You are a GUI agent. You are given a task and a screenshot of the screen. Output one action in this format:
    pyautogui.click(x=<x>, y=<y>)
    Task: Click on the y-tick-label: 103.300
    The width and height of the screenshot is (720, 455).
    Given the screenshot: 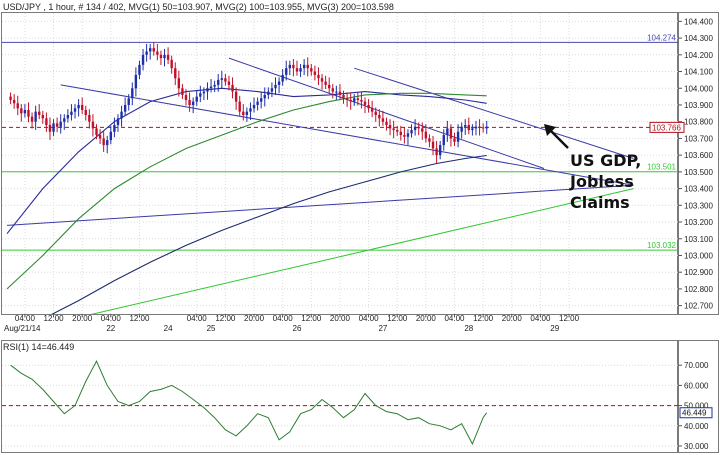 What is the action you would take?
    pyautogui.click(x=698, y=205)
    